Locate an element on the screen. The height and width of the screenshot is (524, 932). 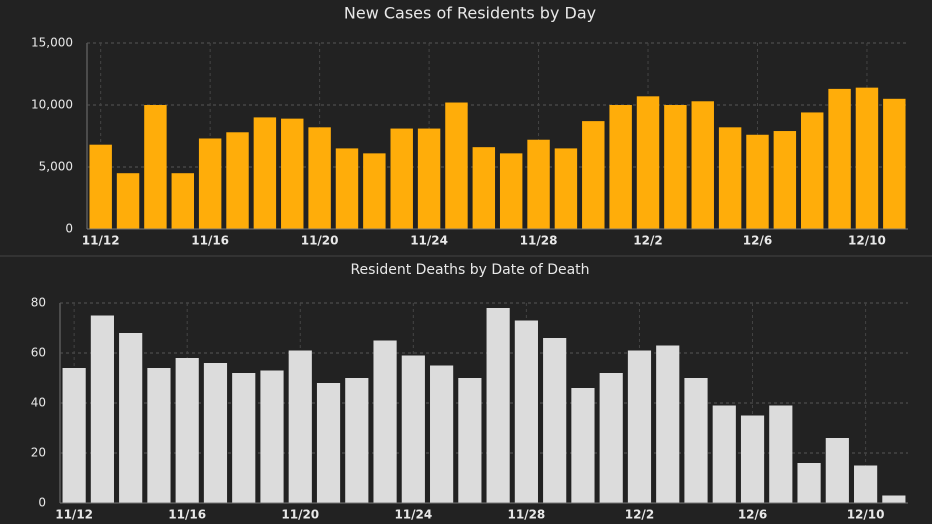
y-tick-label: 20 is located at coordinates (38, 453).